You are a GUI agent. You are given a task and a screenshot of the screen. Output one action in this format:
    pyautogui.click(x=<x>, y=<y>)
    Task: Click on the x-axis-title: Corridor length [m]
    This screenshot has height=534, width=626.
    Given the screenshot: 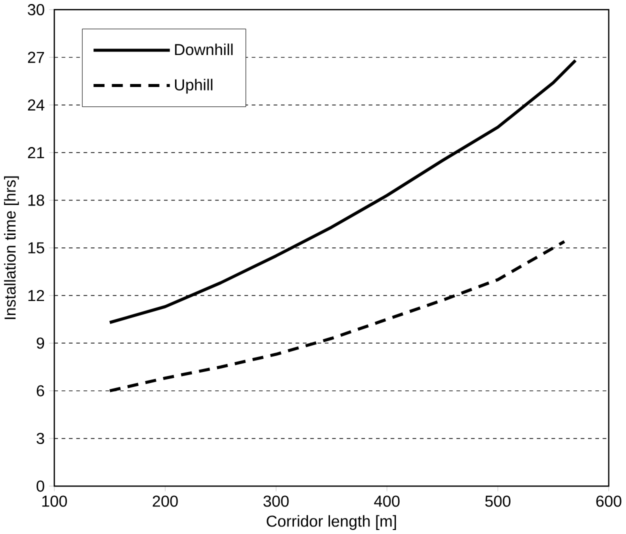 What is the action you would take?
    pyautogui.click(x=331, y=522)
    